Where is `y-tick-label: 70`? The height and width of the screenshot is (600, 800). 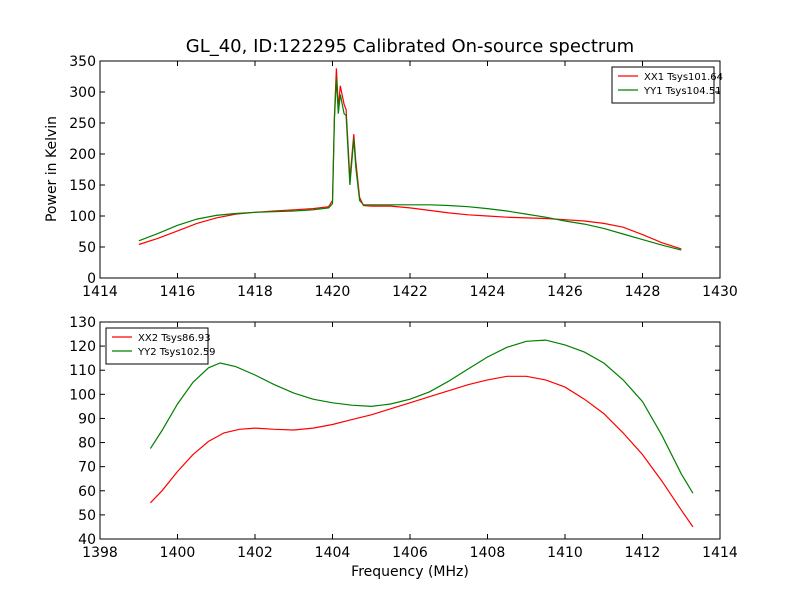 y-tick-label: 70 is located at coordinates (87, 468).